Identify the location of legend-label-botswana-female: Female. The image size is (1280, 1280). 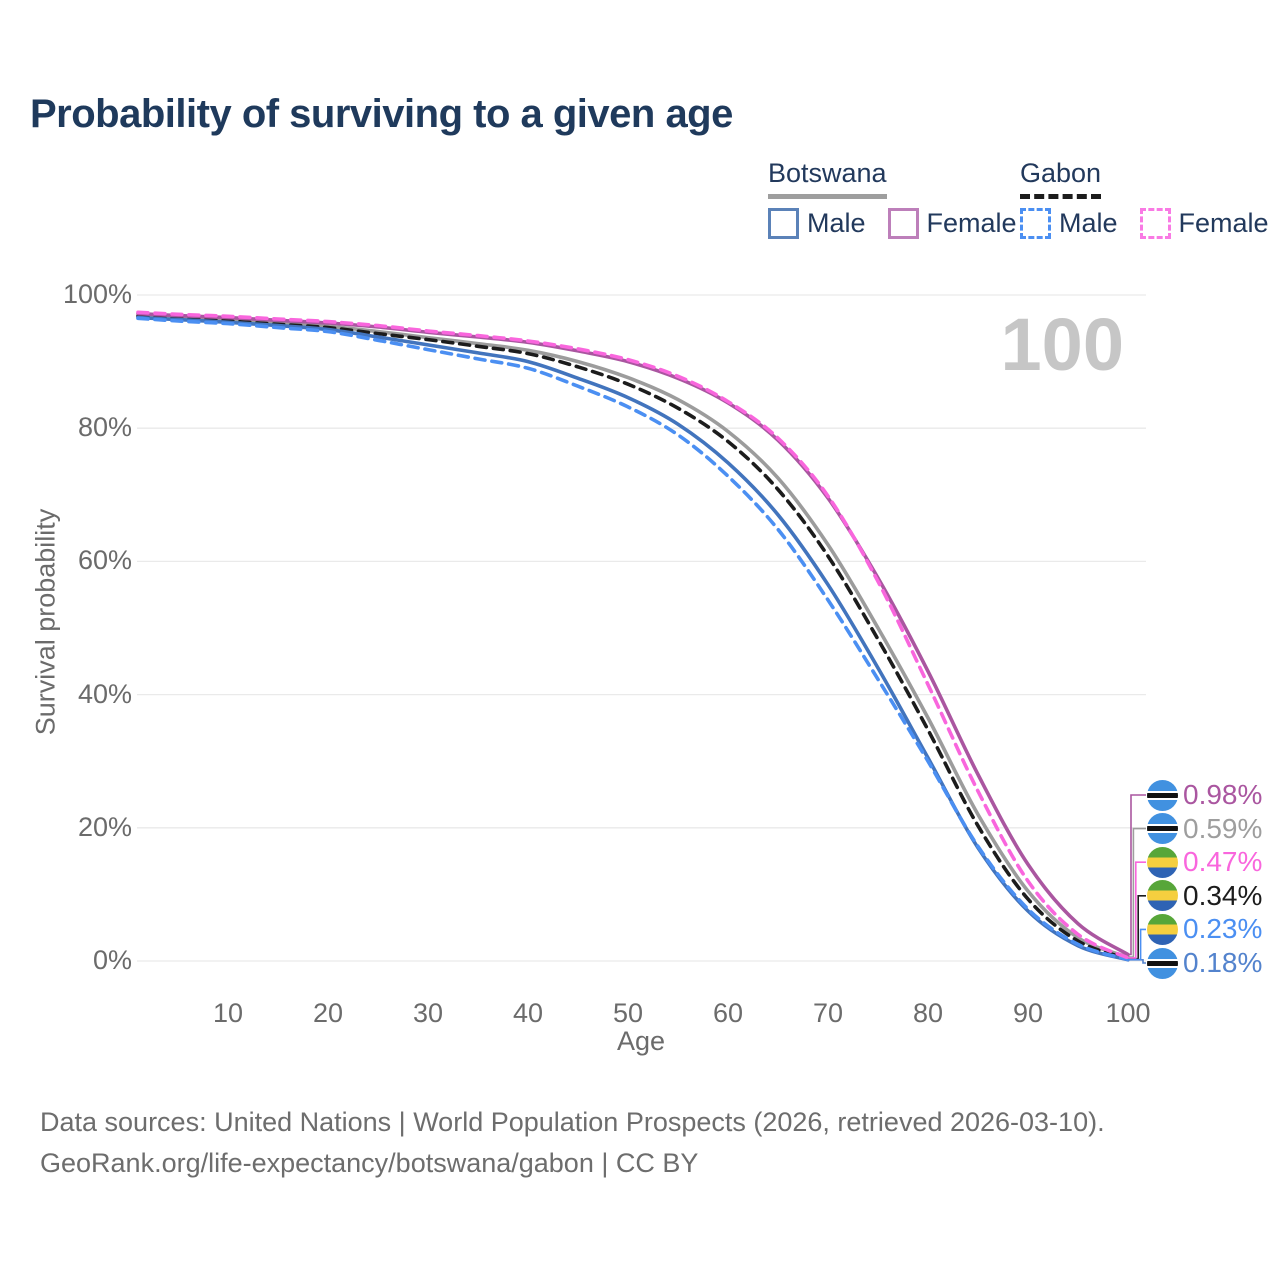
(971, 223).